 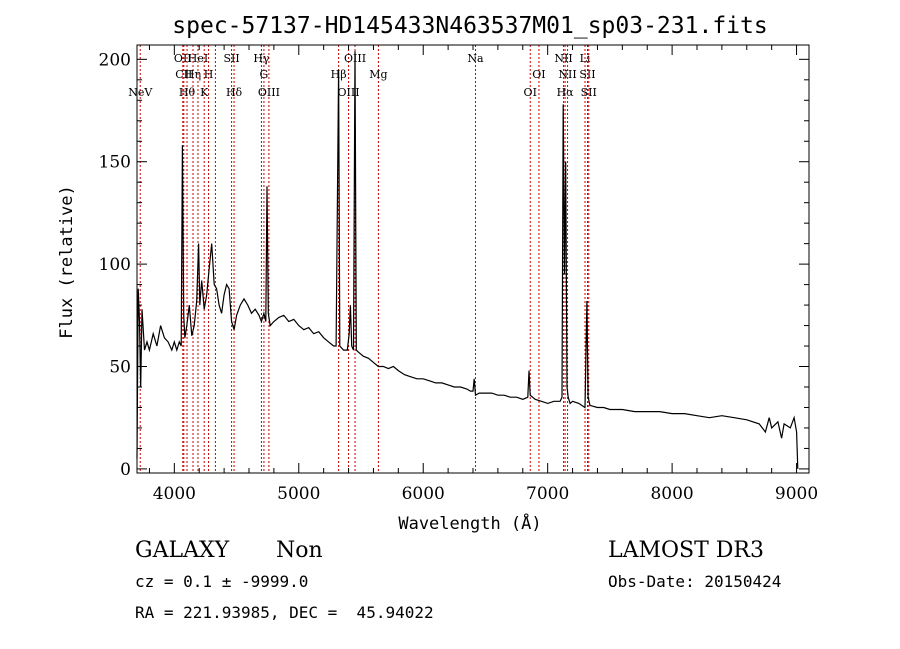 What do you see at coordinates (182, 550) in the screenshot?
I see `classification-label: GALAXY` at bounding box center [182, 550].